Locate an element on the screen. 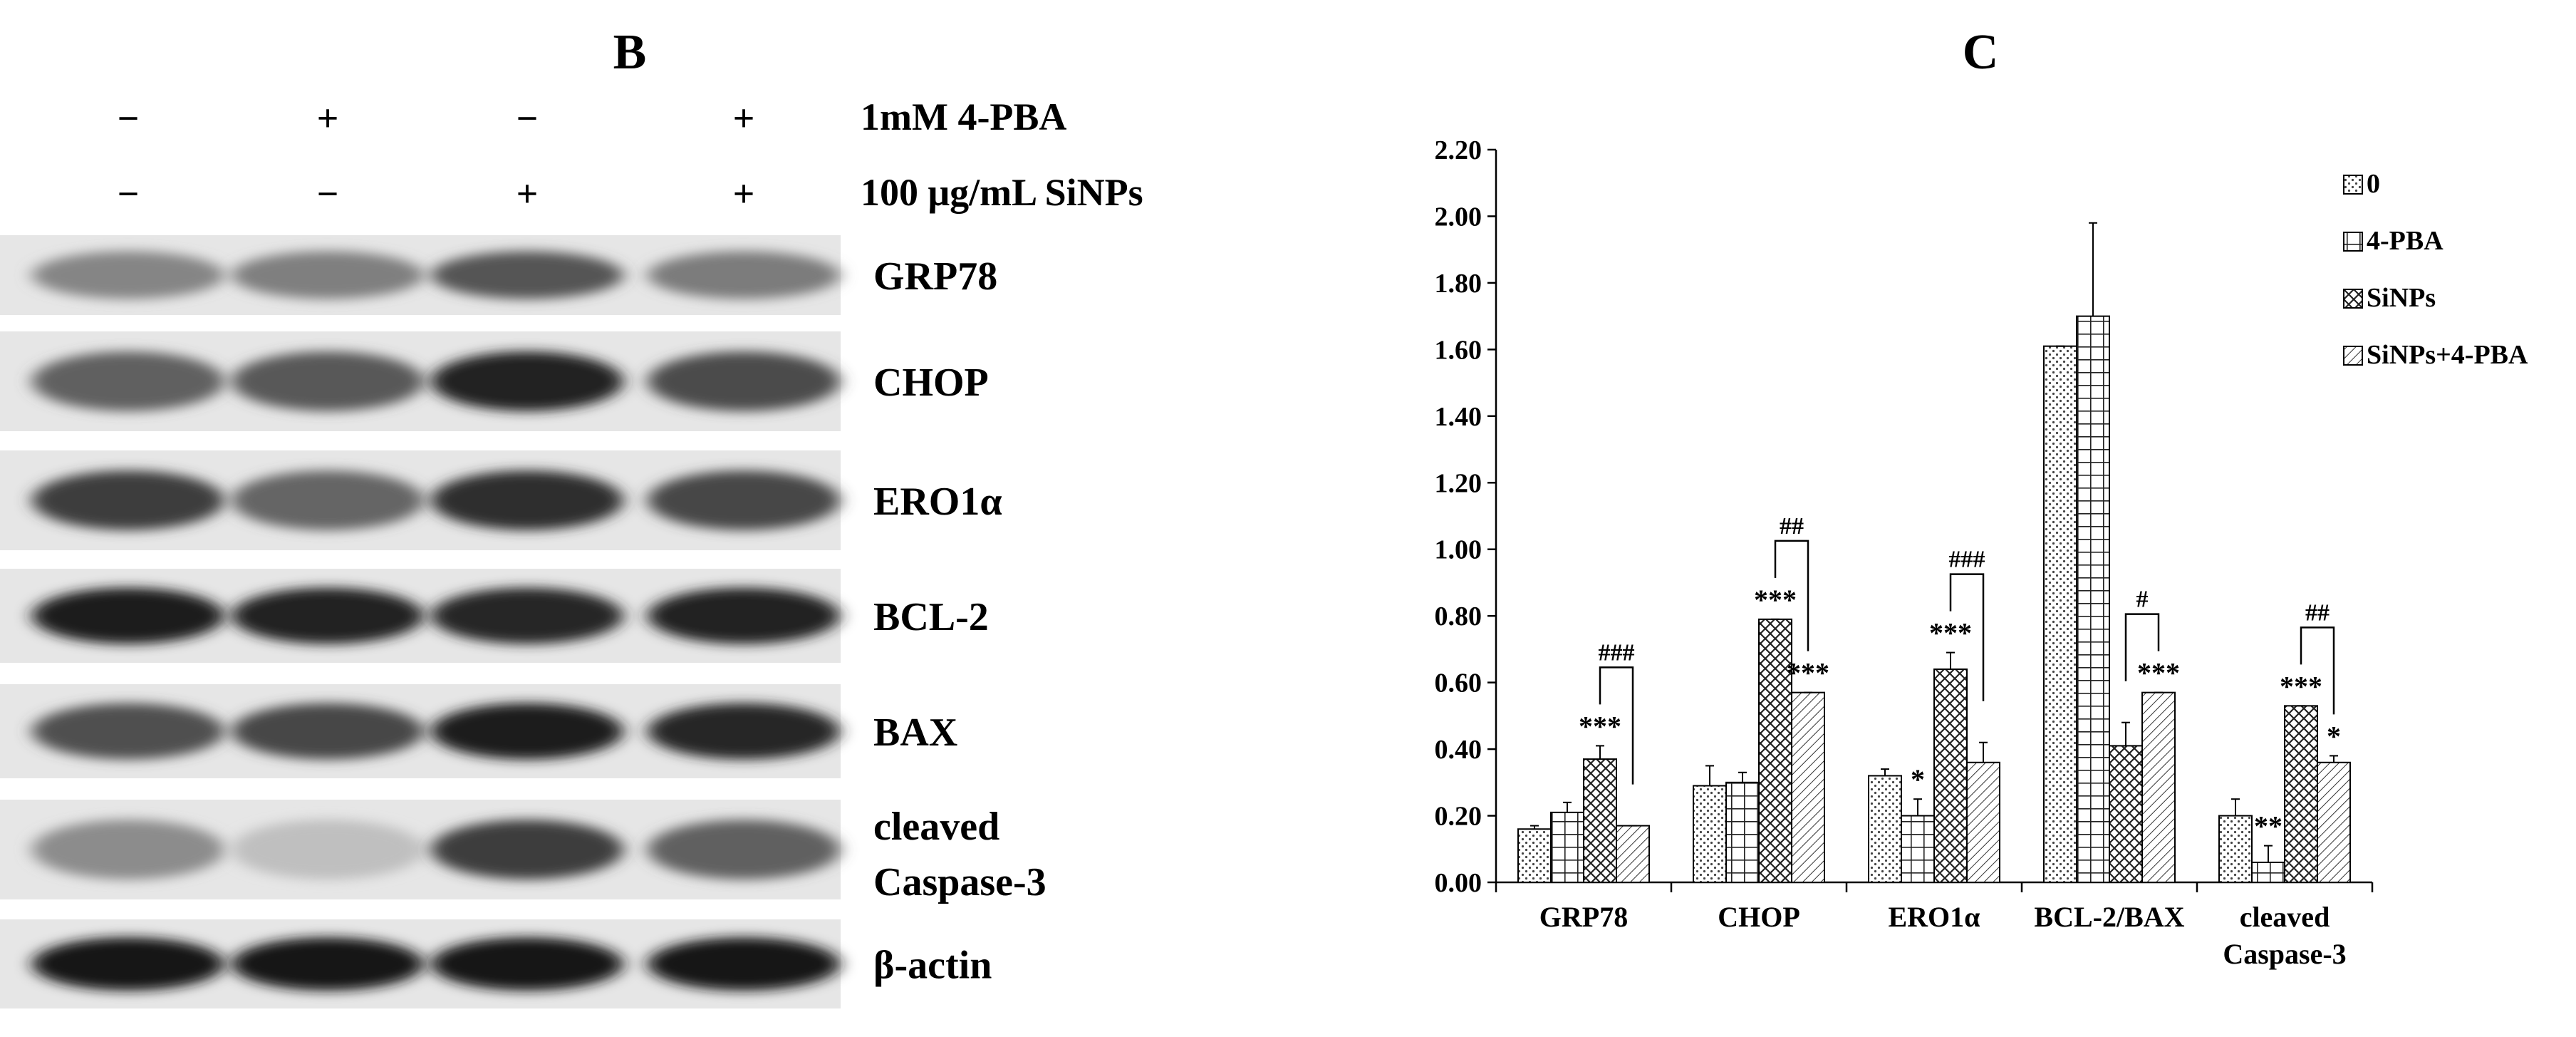 This screenshot has width=2576, height=1037. sign-sinps-1: − is located at coordinates (129, 193).